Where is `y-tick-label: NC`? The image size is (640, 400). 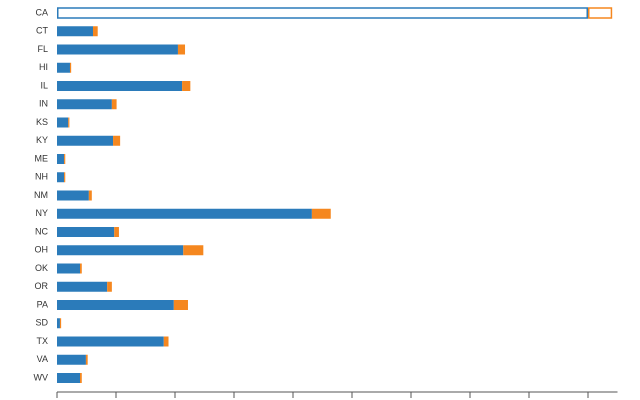 y-tick-label: NC is located at coordinates (41, 231).